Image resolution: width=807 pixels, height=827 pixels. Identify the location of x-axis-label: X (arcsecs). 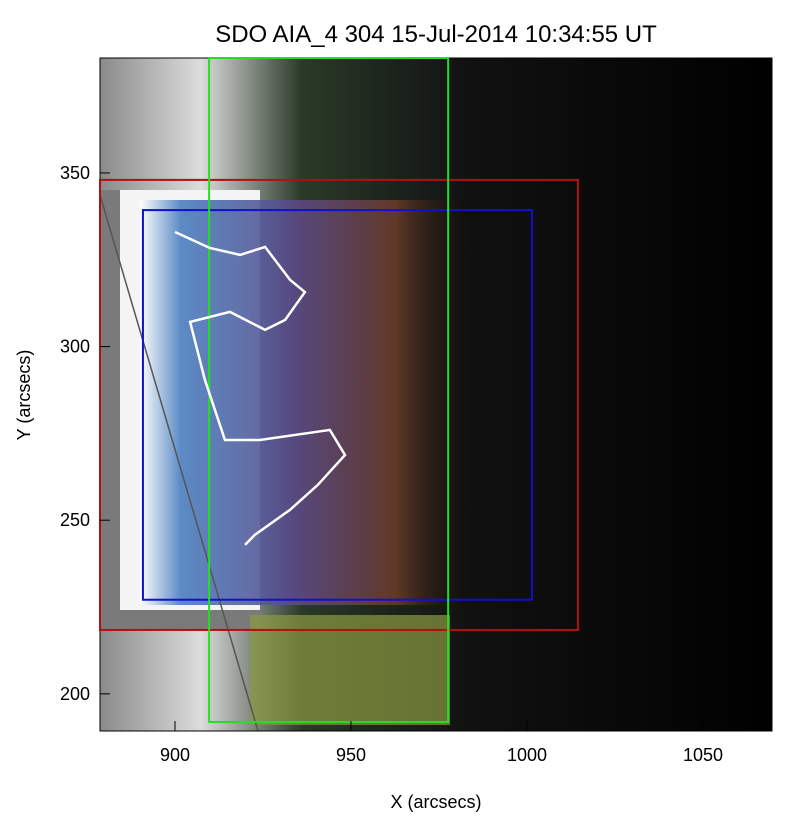
(435, 802).